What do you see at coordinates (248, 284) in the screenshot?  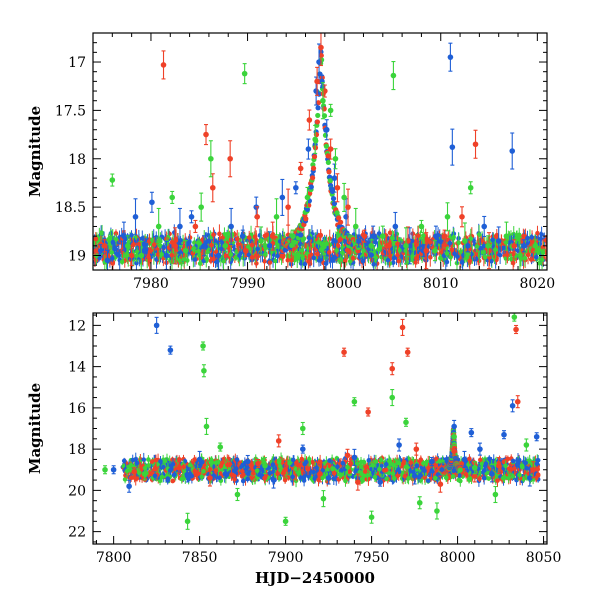 I see `x-tick-label: 7990` at bounding box center [248, 284].